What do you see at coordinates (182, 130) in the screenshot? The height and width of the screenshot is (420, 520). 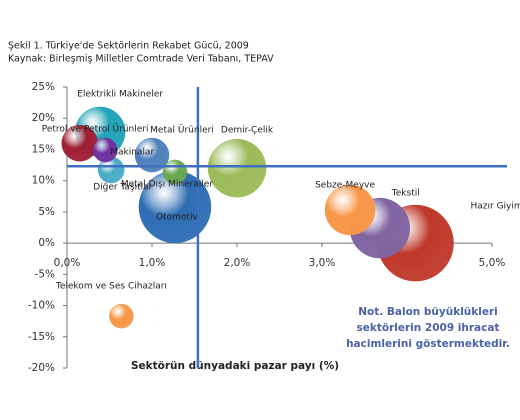 I see `bubble-label: Metal Ürünleri` at bounding box center [182, 130].